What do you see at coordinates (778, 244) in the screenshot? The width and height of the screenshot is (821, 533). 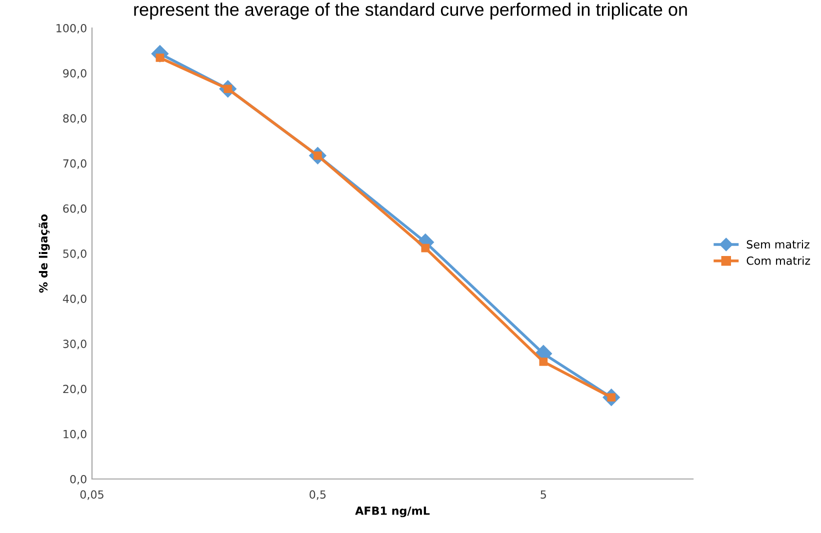 I see `legend-label: Sem matriz` at bounding box center [778, 244].